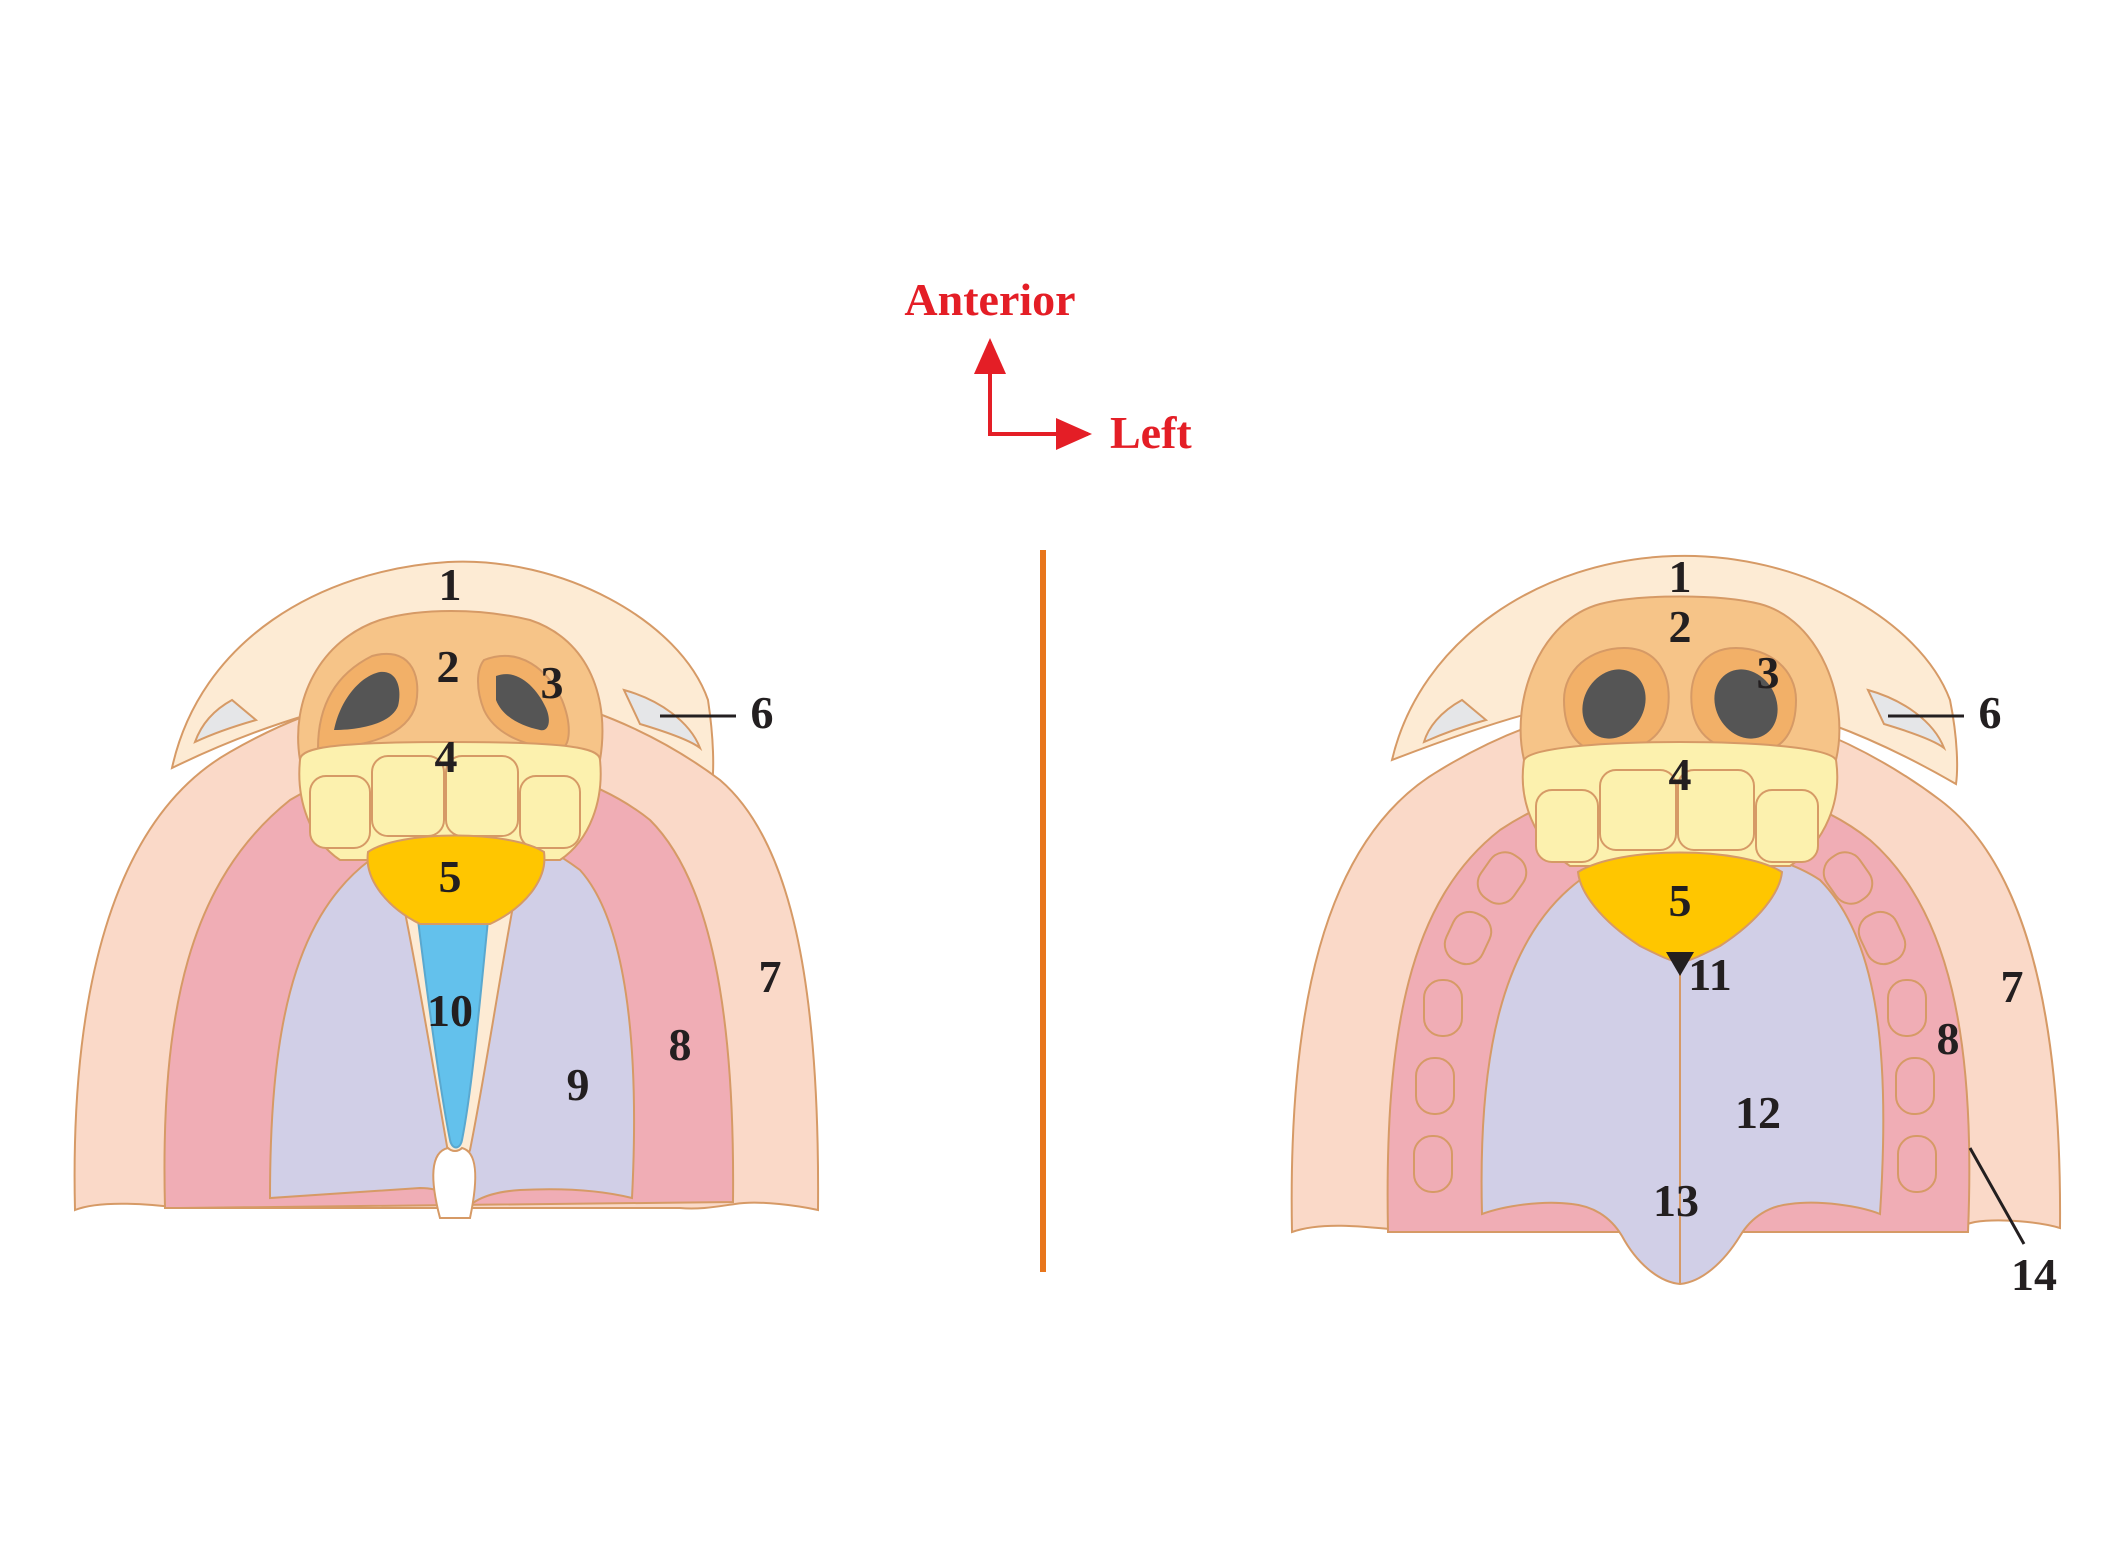  Describe the element at coordinates (662, 720) in the screenshot. I see `left-structure-6-right` at that location.